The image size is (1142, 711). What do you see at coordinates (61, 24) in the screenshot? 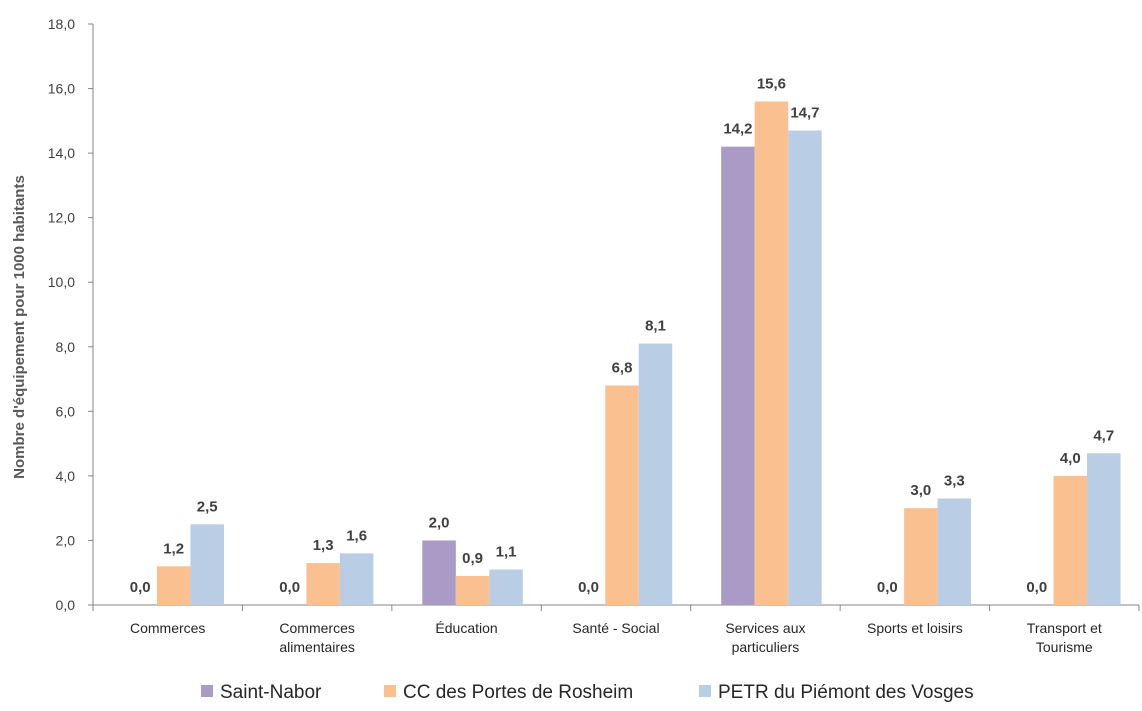
I see `y-tick-label: 18,0` at bounding box center [61, 24].